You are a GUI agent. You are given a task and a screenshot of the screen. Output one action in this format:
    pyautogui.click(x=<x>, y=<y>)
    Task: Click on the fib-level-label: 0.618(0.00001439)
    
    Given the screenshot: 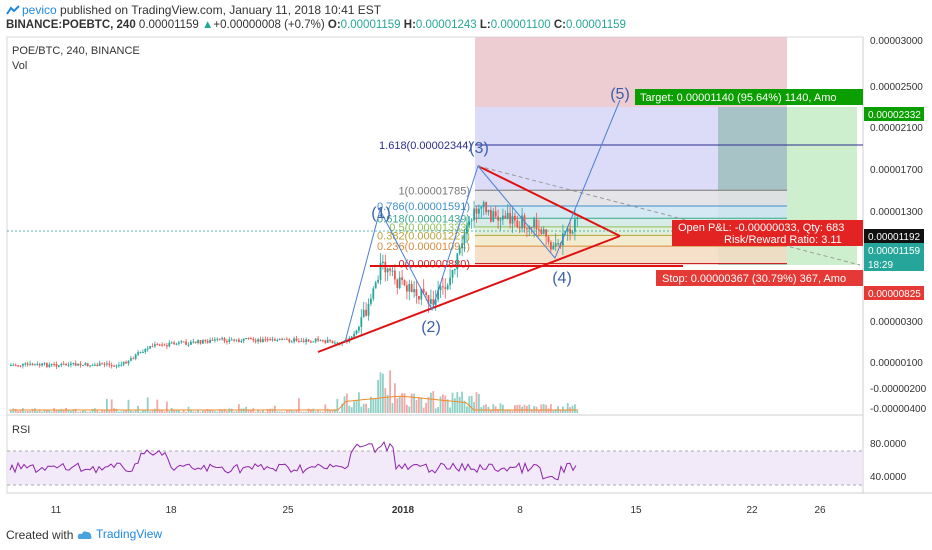 What is the action you would take?
    pyautogui.click(x=423, y=219)
    